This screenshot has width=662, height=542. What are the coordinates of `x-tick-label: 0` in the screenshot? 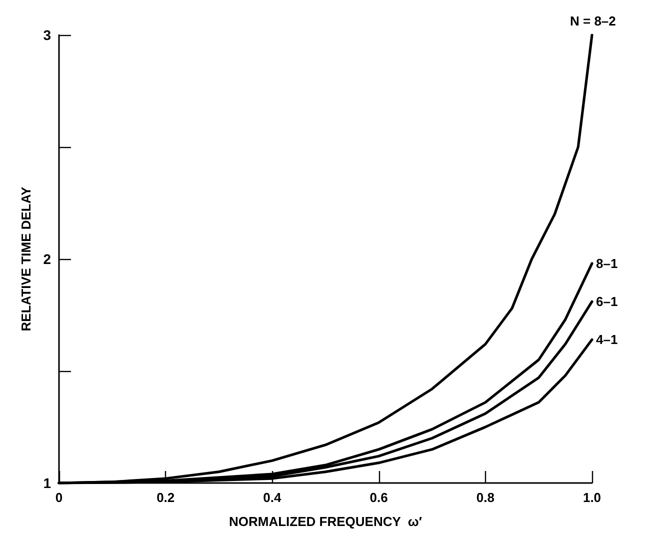 It's located at (59, 497).